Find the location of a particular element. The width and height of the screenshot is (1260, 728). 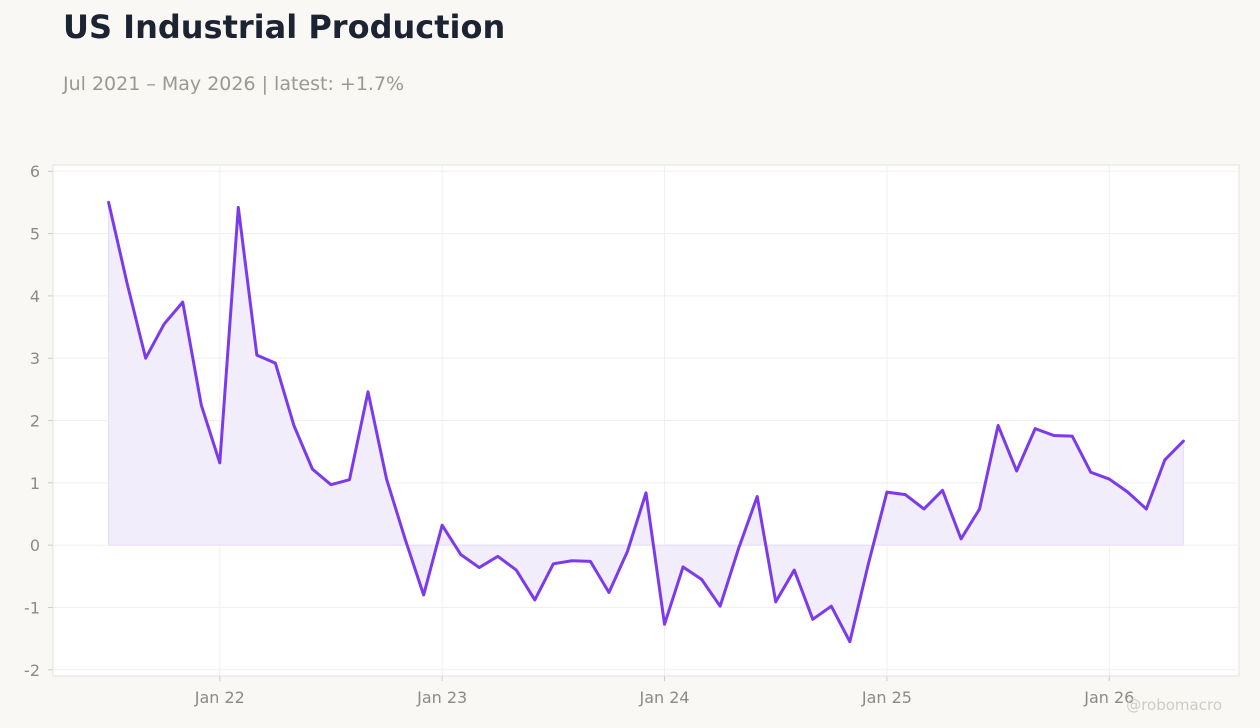

y-tick-label: 3 is located at coordinates (35, 358).